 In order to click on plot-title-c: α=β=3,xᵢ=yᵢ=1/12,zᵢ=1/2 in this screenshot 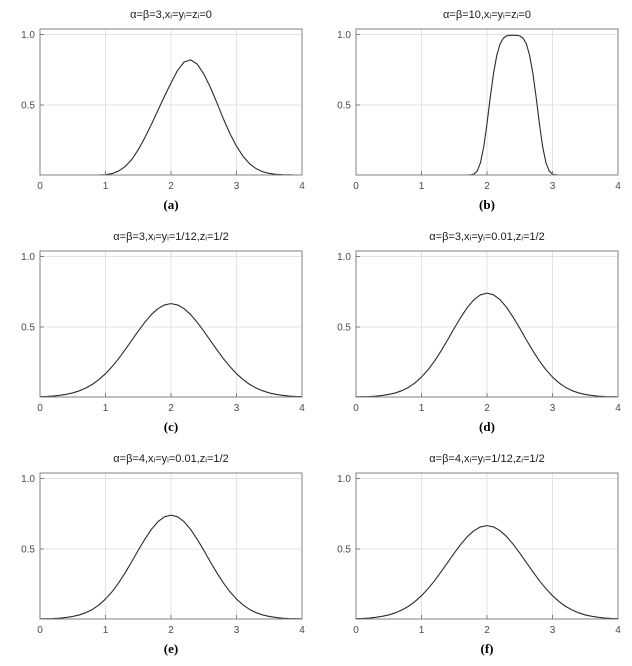, I will do `click(171, 237)`.